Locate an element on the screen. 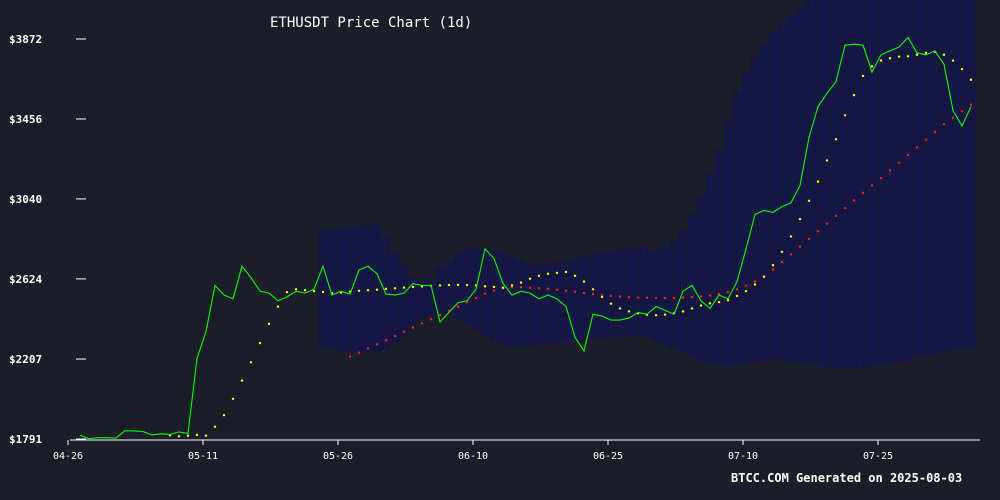 This screenshot has width=1000, height=500. x-tick-label: 07-25 is located at coordinates (878, 456).